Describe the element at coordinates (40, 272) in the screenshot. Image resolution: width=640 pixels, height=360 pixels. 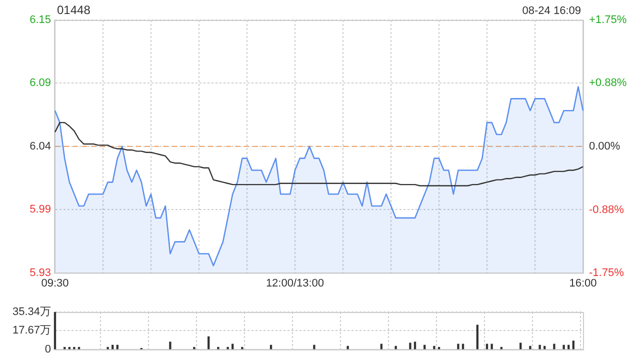
I see `y-tick-label: 5.93` at that location.